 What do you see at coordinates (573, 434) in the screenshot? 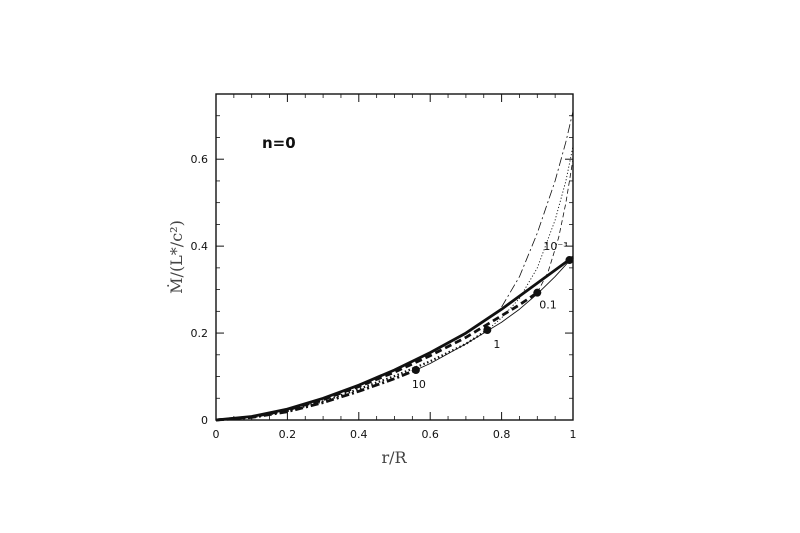
I see `x-tick-label: 1` at bounding box center [573, 434].